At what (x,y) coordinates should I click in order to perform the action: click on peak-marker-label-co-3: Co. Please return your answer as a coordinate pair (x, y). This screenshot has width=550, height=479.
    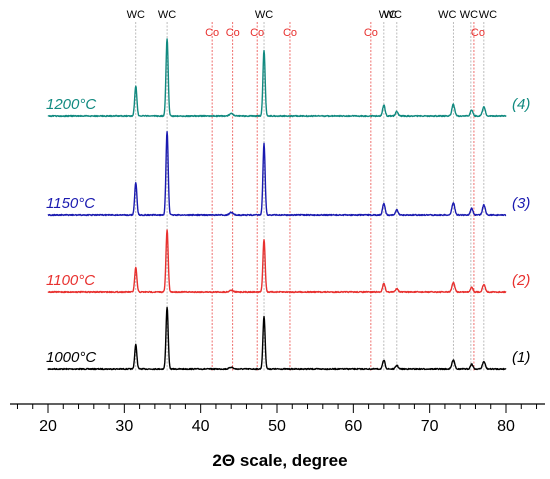
    Looking at the image, I should click on (233, 33).